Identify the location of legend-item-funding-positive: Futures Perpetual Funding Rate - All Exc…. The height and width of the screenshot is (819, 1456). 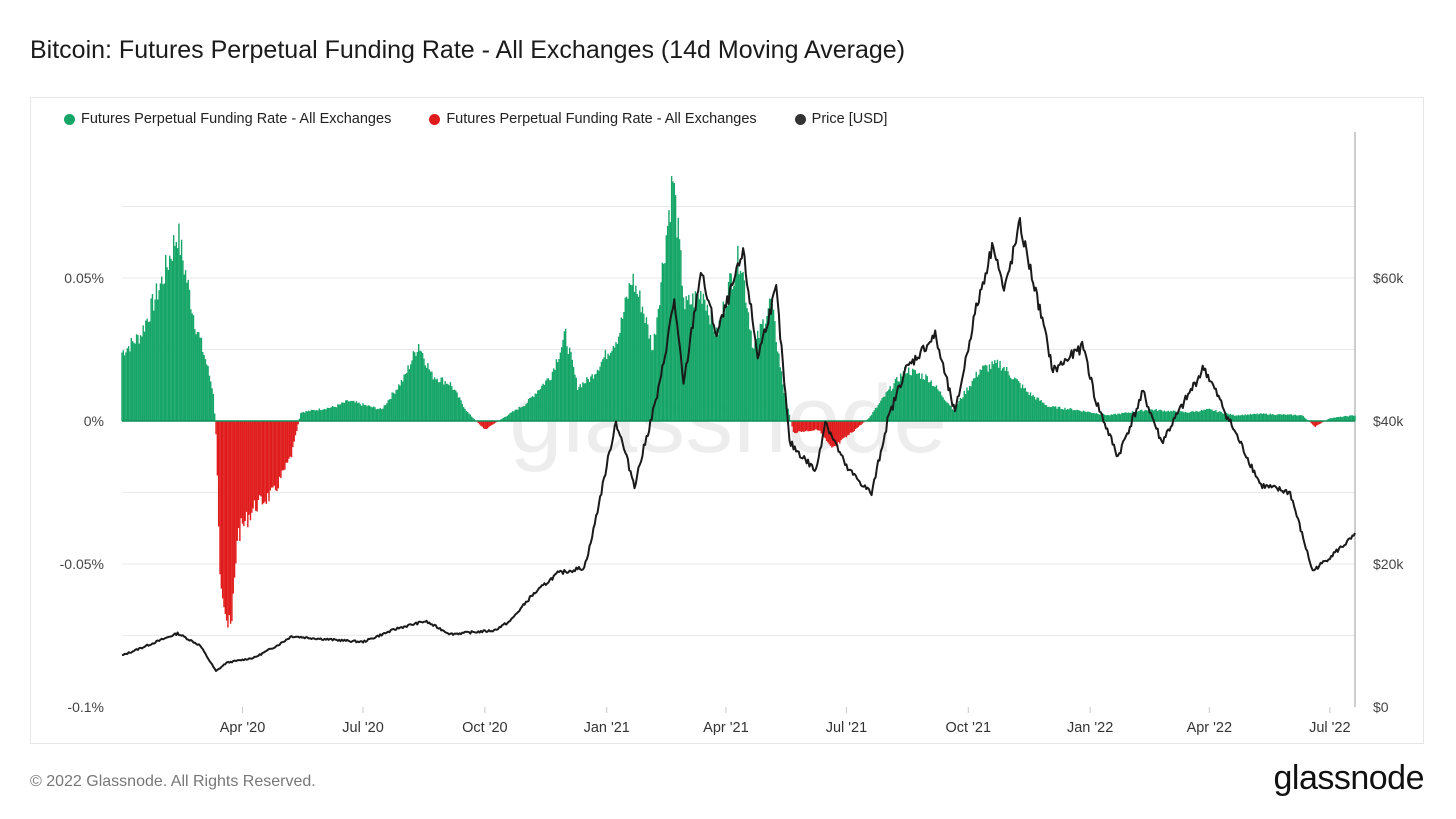
(227, 119).